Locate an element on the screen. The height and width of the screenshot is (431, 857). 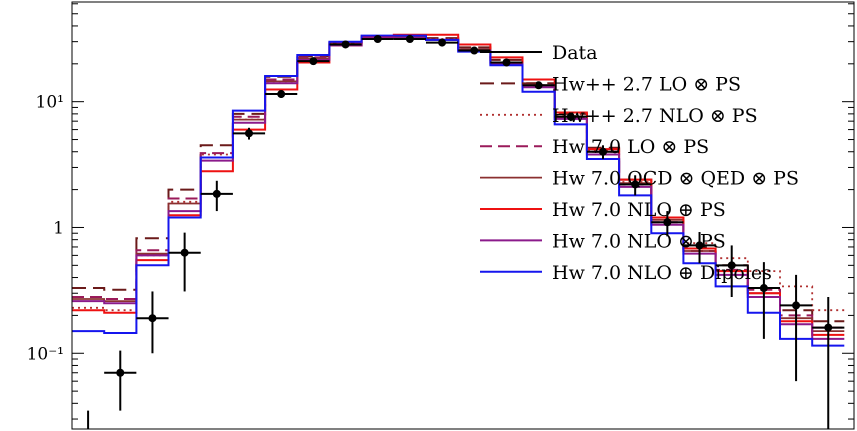
legend-label: Hw 7.0 QCD ⊗ QED ⊗ PS is located at coordinates (675, 179).